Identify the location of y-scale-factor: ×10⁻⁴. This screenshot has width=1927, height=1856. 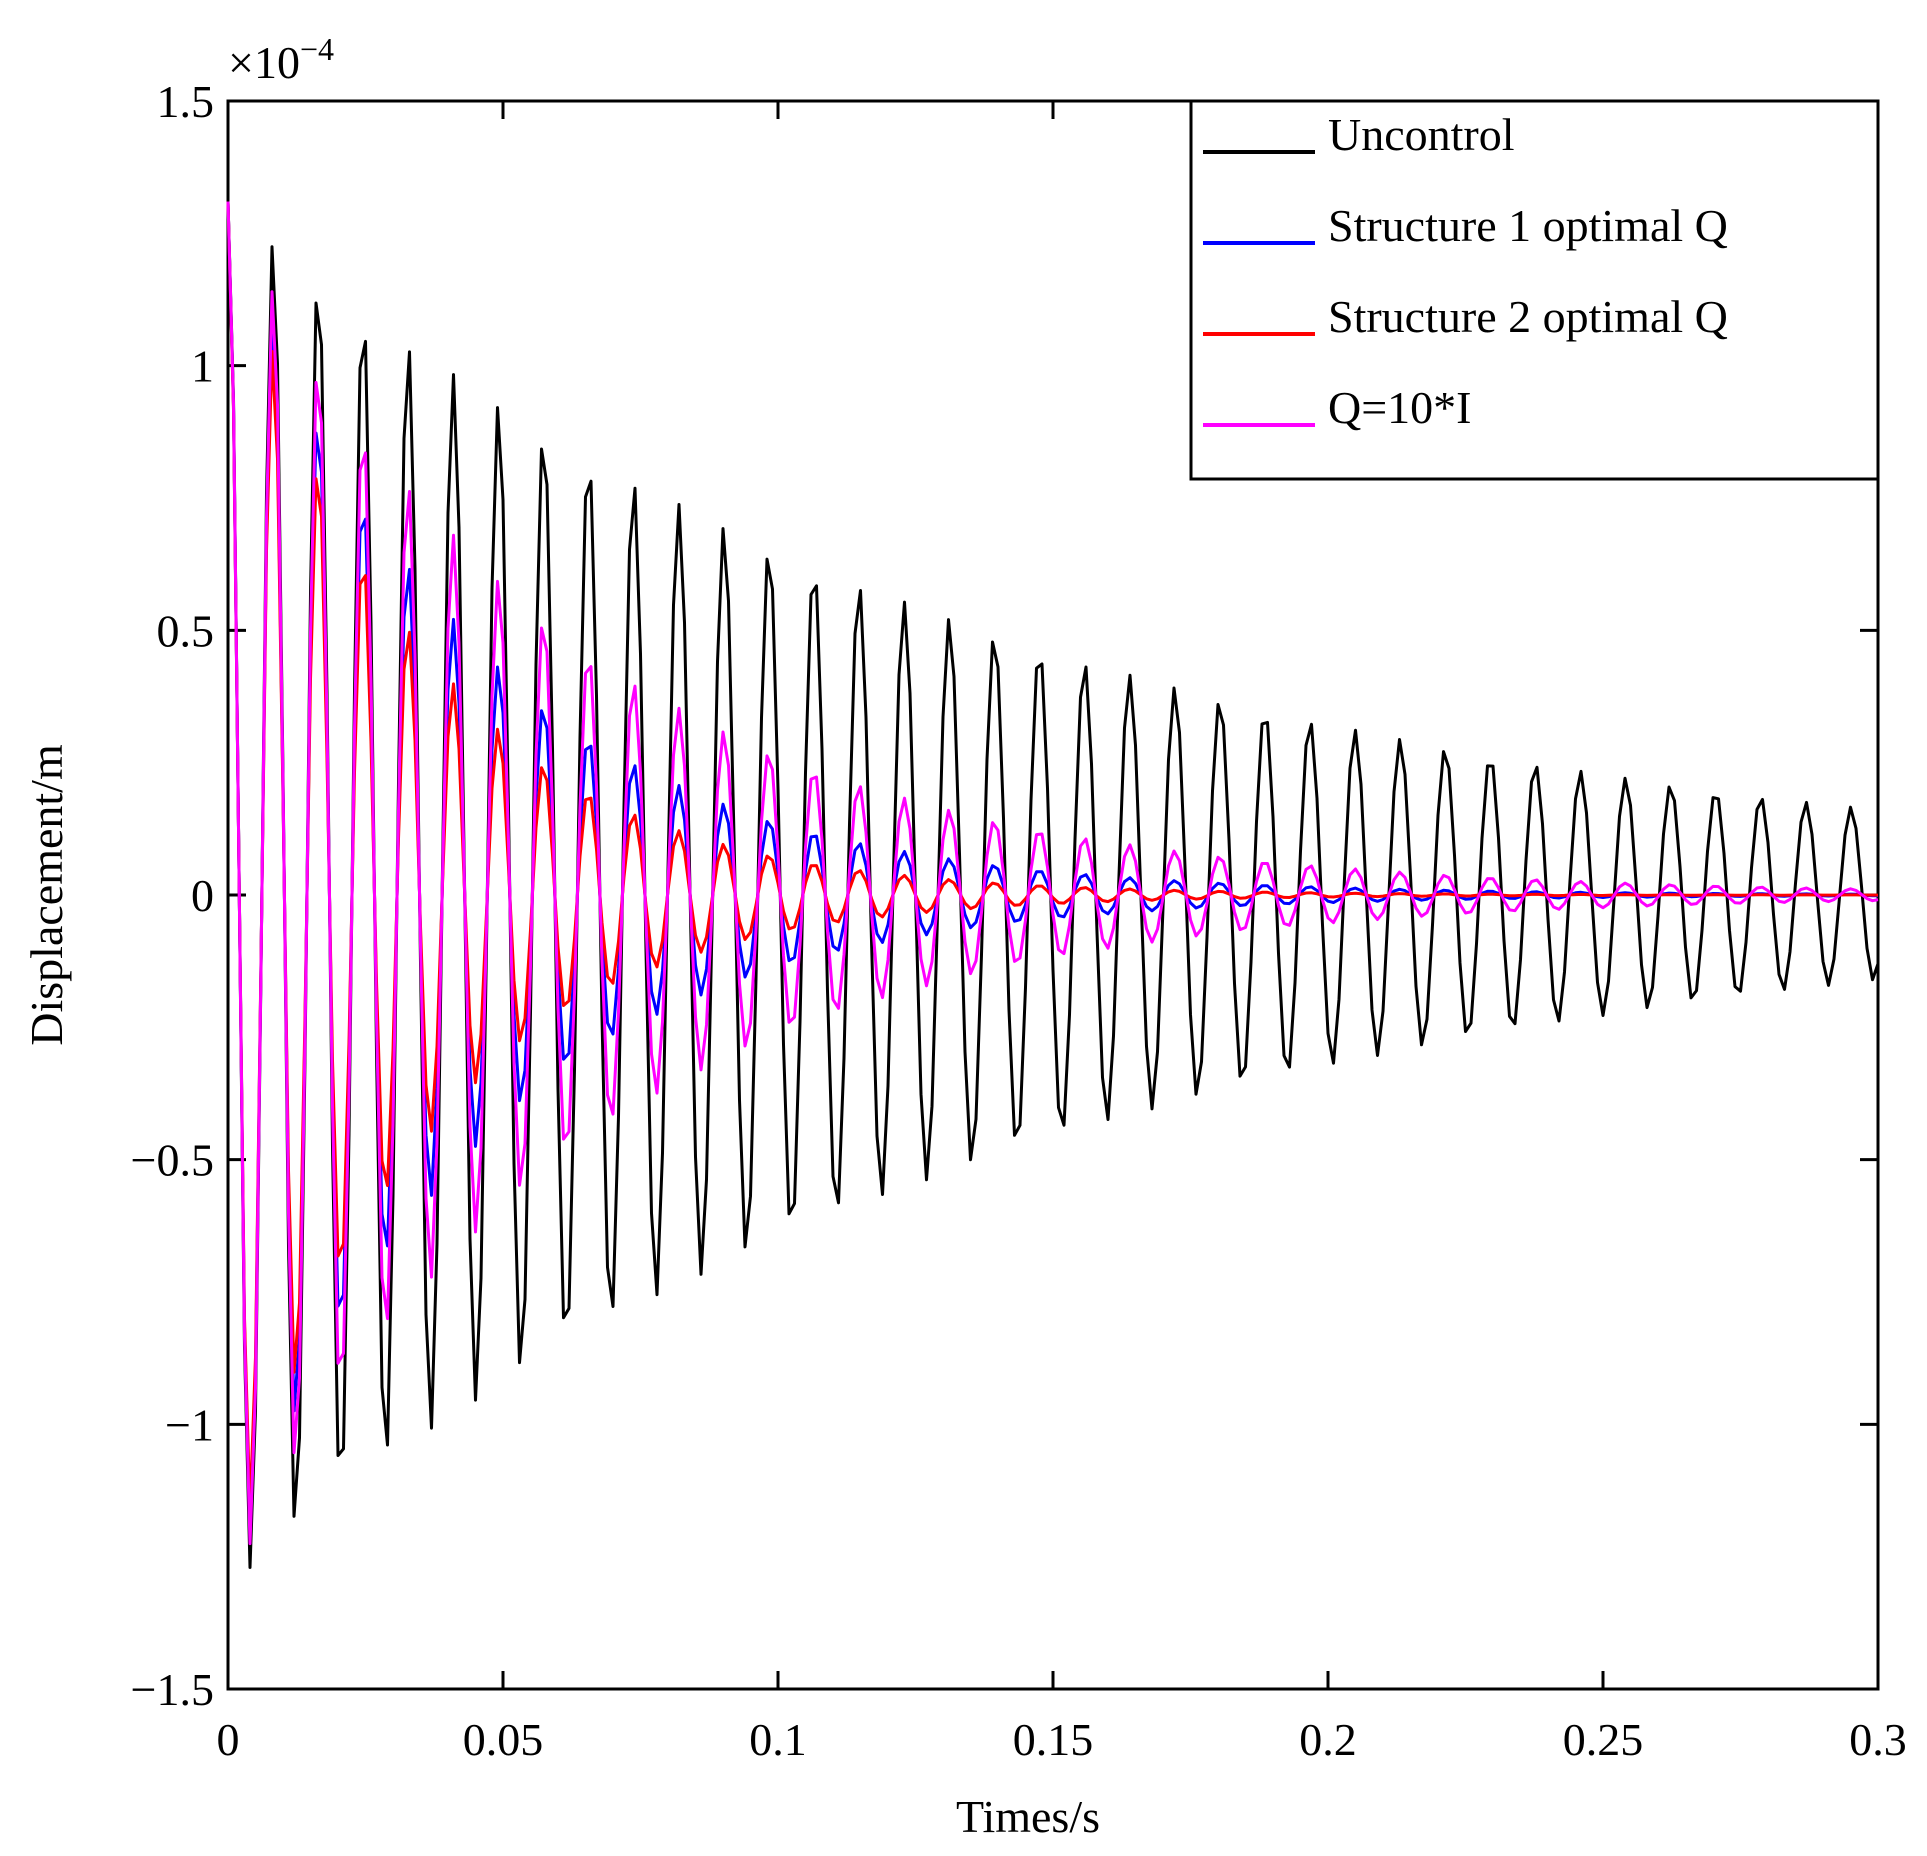
(281, 59).